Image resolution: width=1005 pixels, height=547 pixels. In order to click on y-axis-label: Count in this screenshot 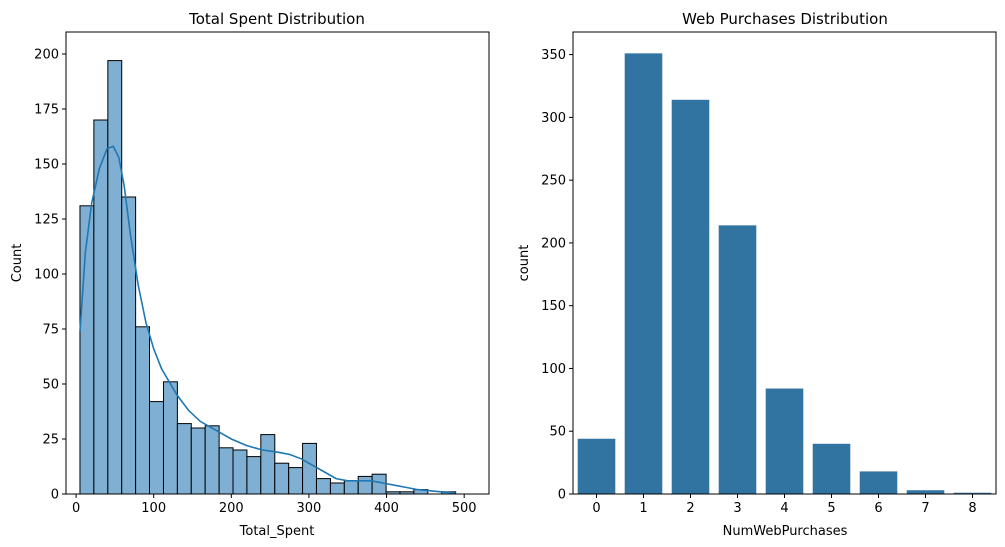, I will do `click(17, 263)`.